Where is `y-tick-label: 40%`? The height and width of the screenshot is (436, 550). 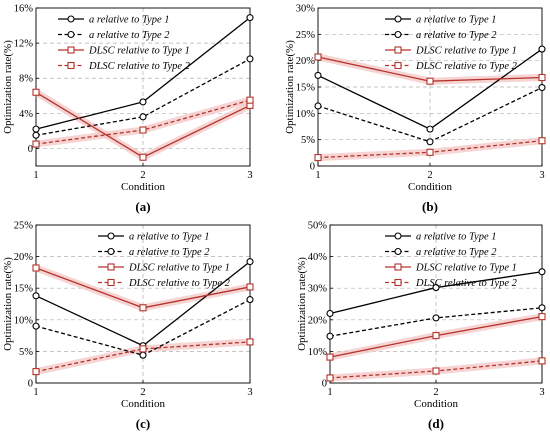 y-tick-label: 40% is located at coordinates (318, 257).